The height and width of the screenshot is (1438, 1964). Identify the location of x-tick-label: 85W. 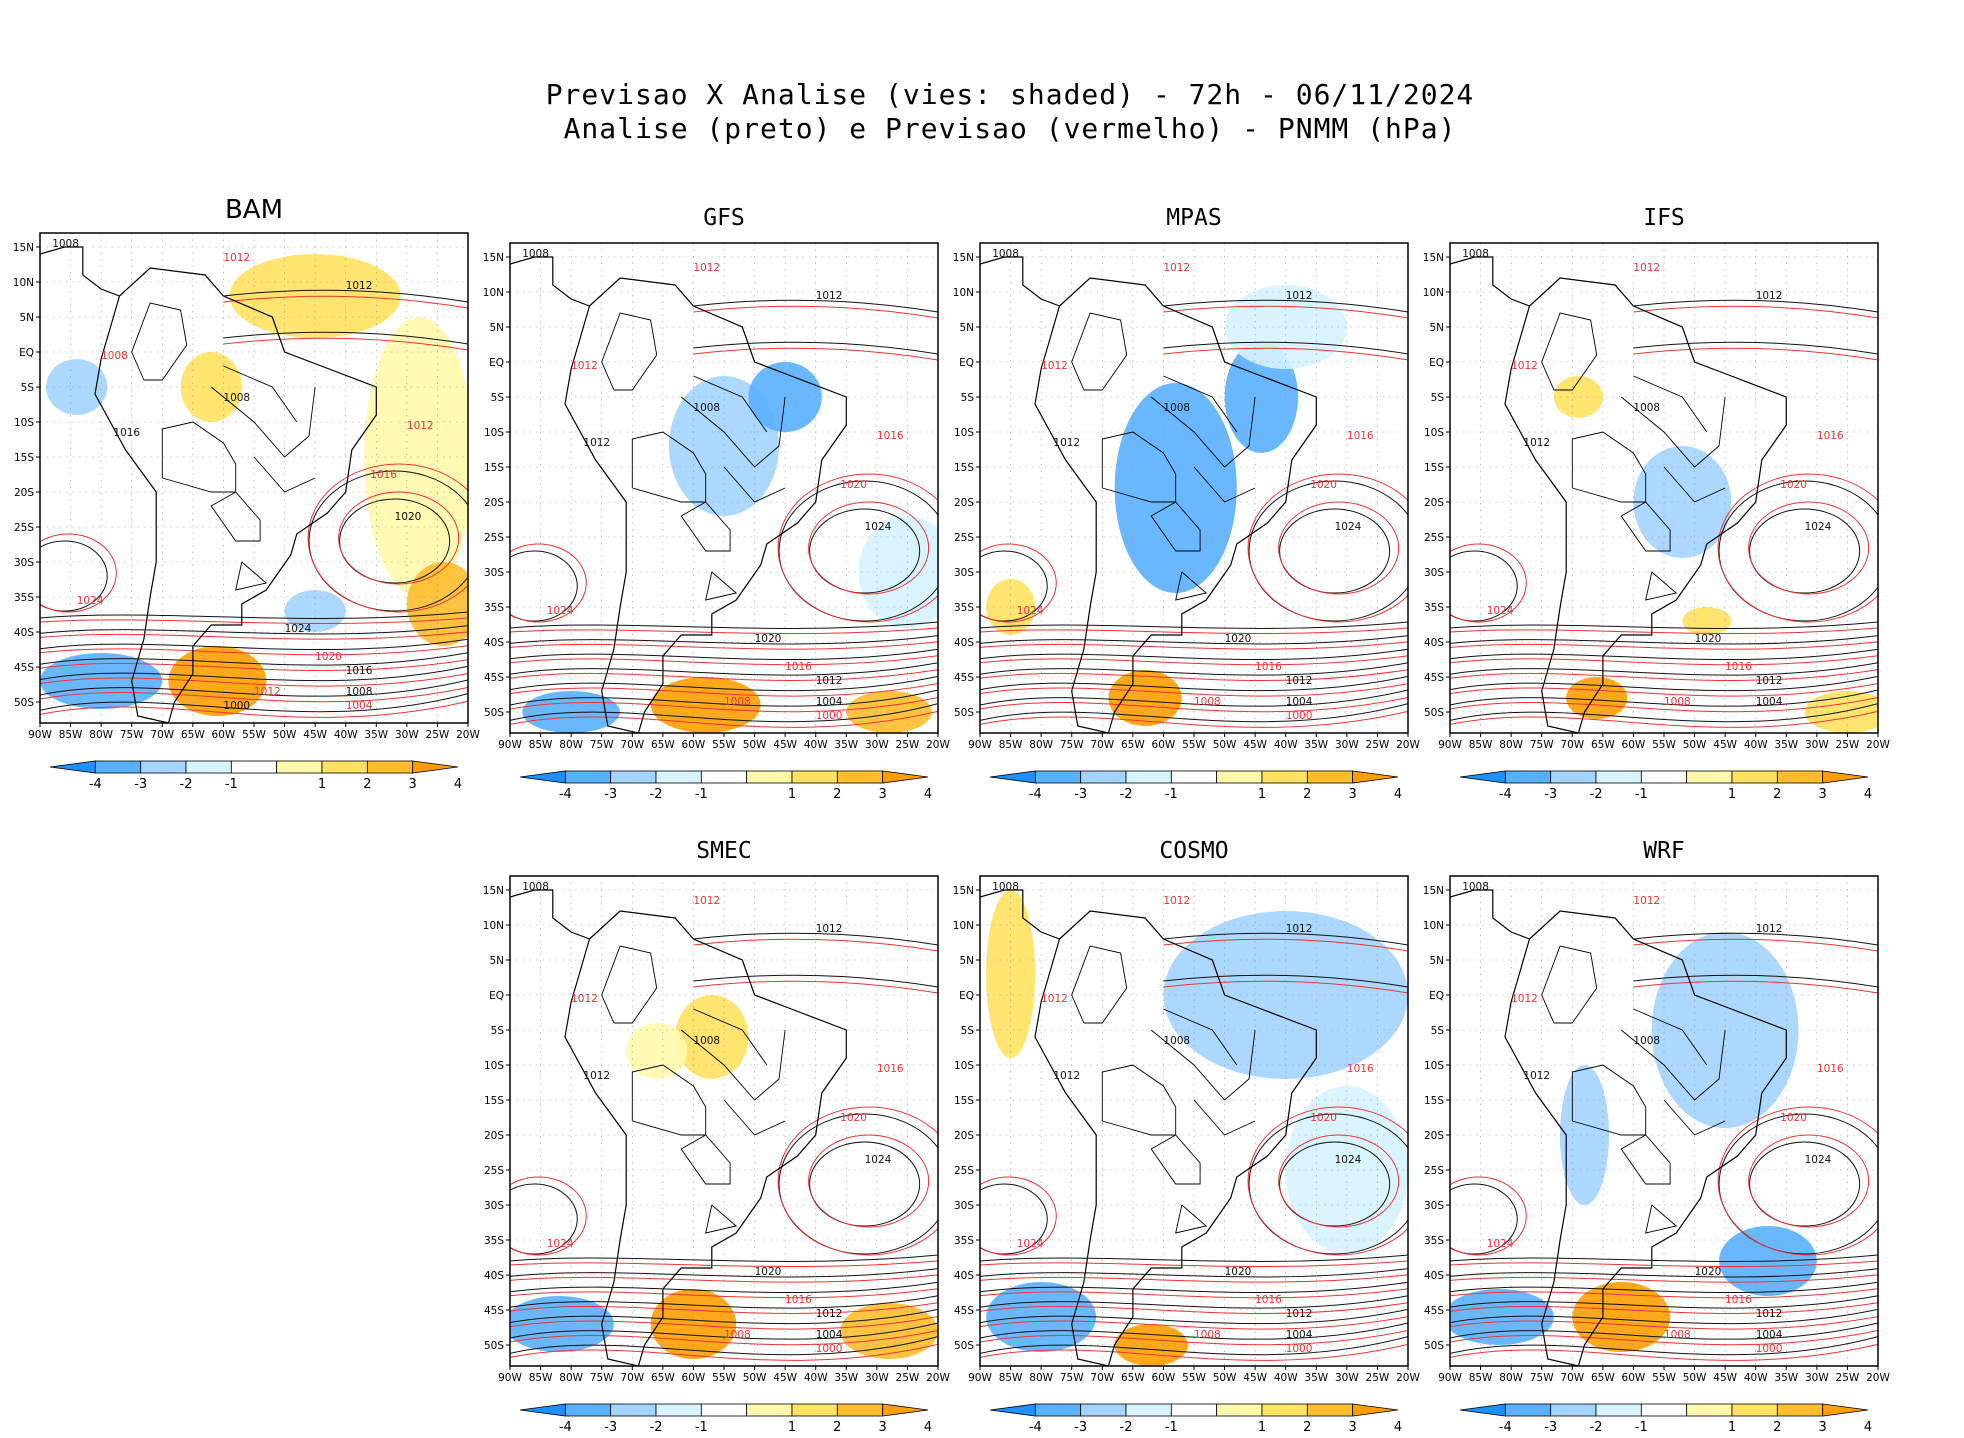
(1481, 1378).